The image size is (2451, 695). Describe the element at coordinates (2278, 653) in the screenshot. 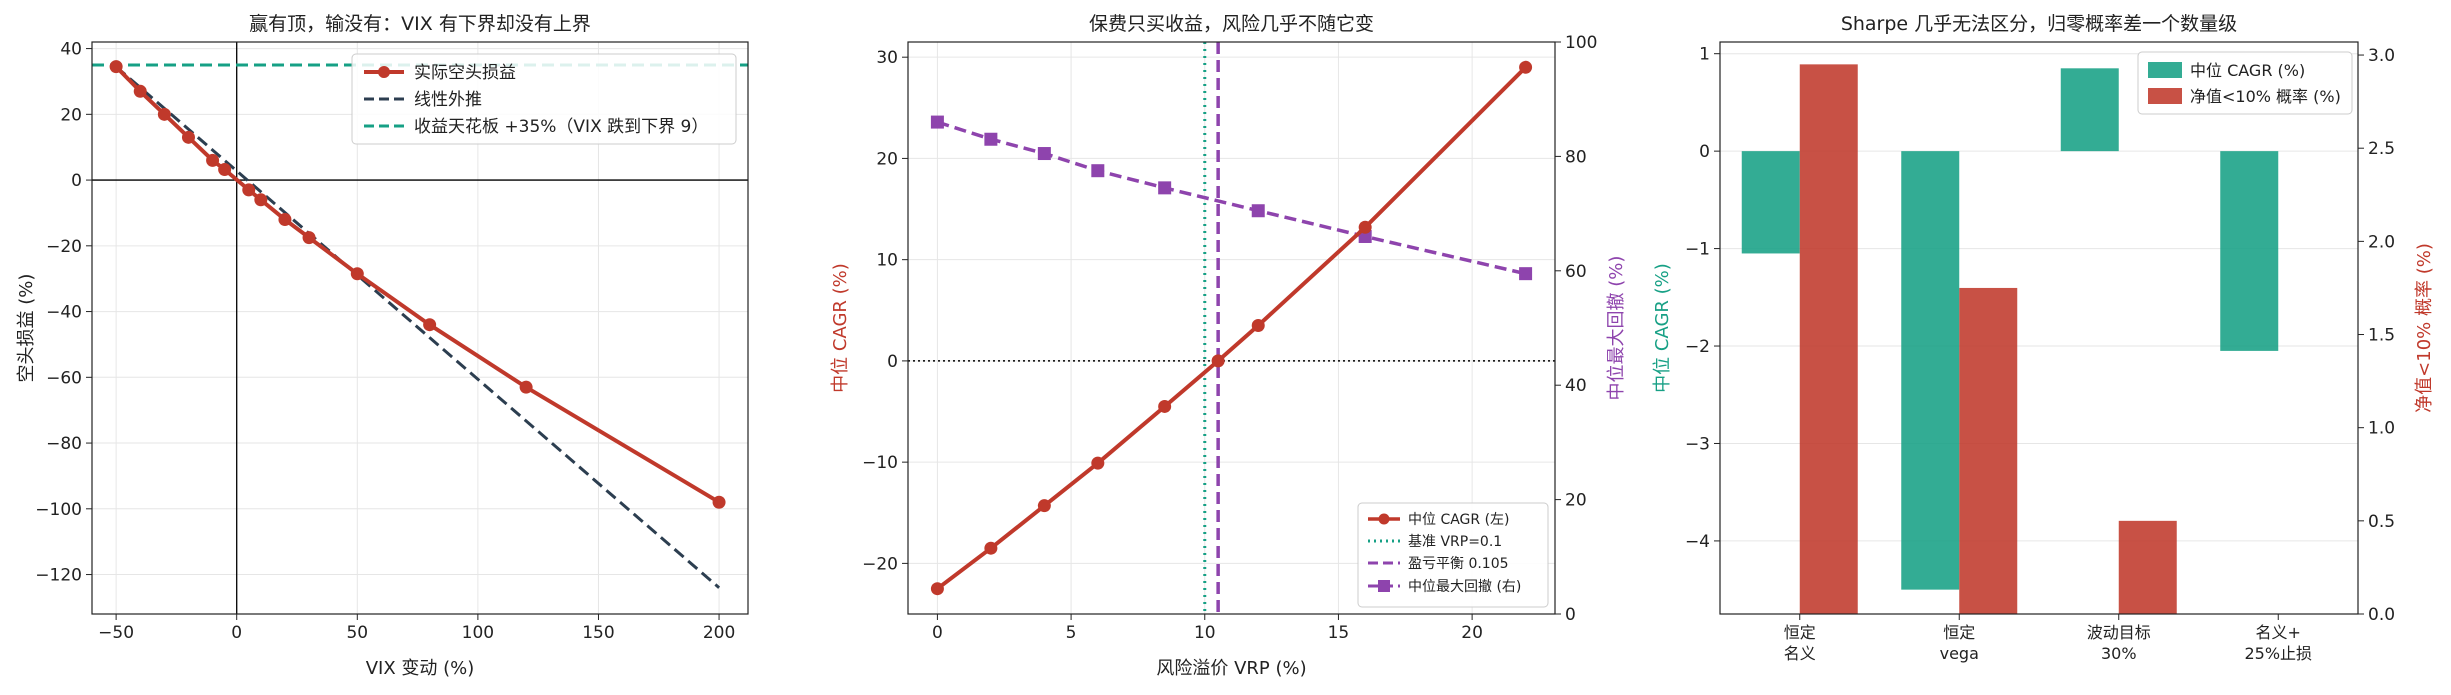

I see `x-tick-label: 25%止损` at that location.